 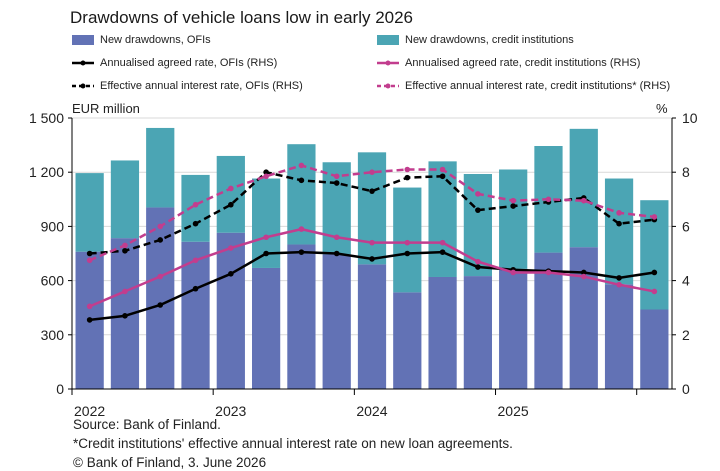 I want to click on legend-item-bar-ofi: New drawdowns, OFIs, so click(x=141, y=40).